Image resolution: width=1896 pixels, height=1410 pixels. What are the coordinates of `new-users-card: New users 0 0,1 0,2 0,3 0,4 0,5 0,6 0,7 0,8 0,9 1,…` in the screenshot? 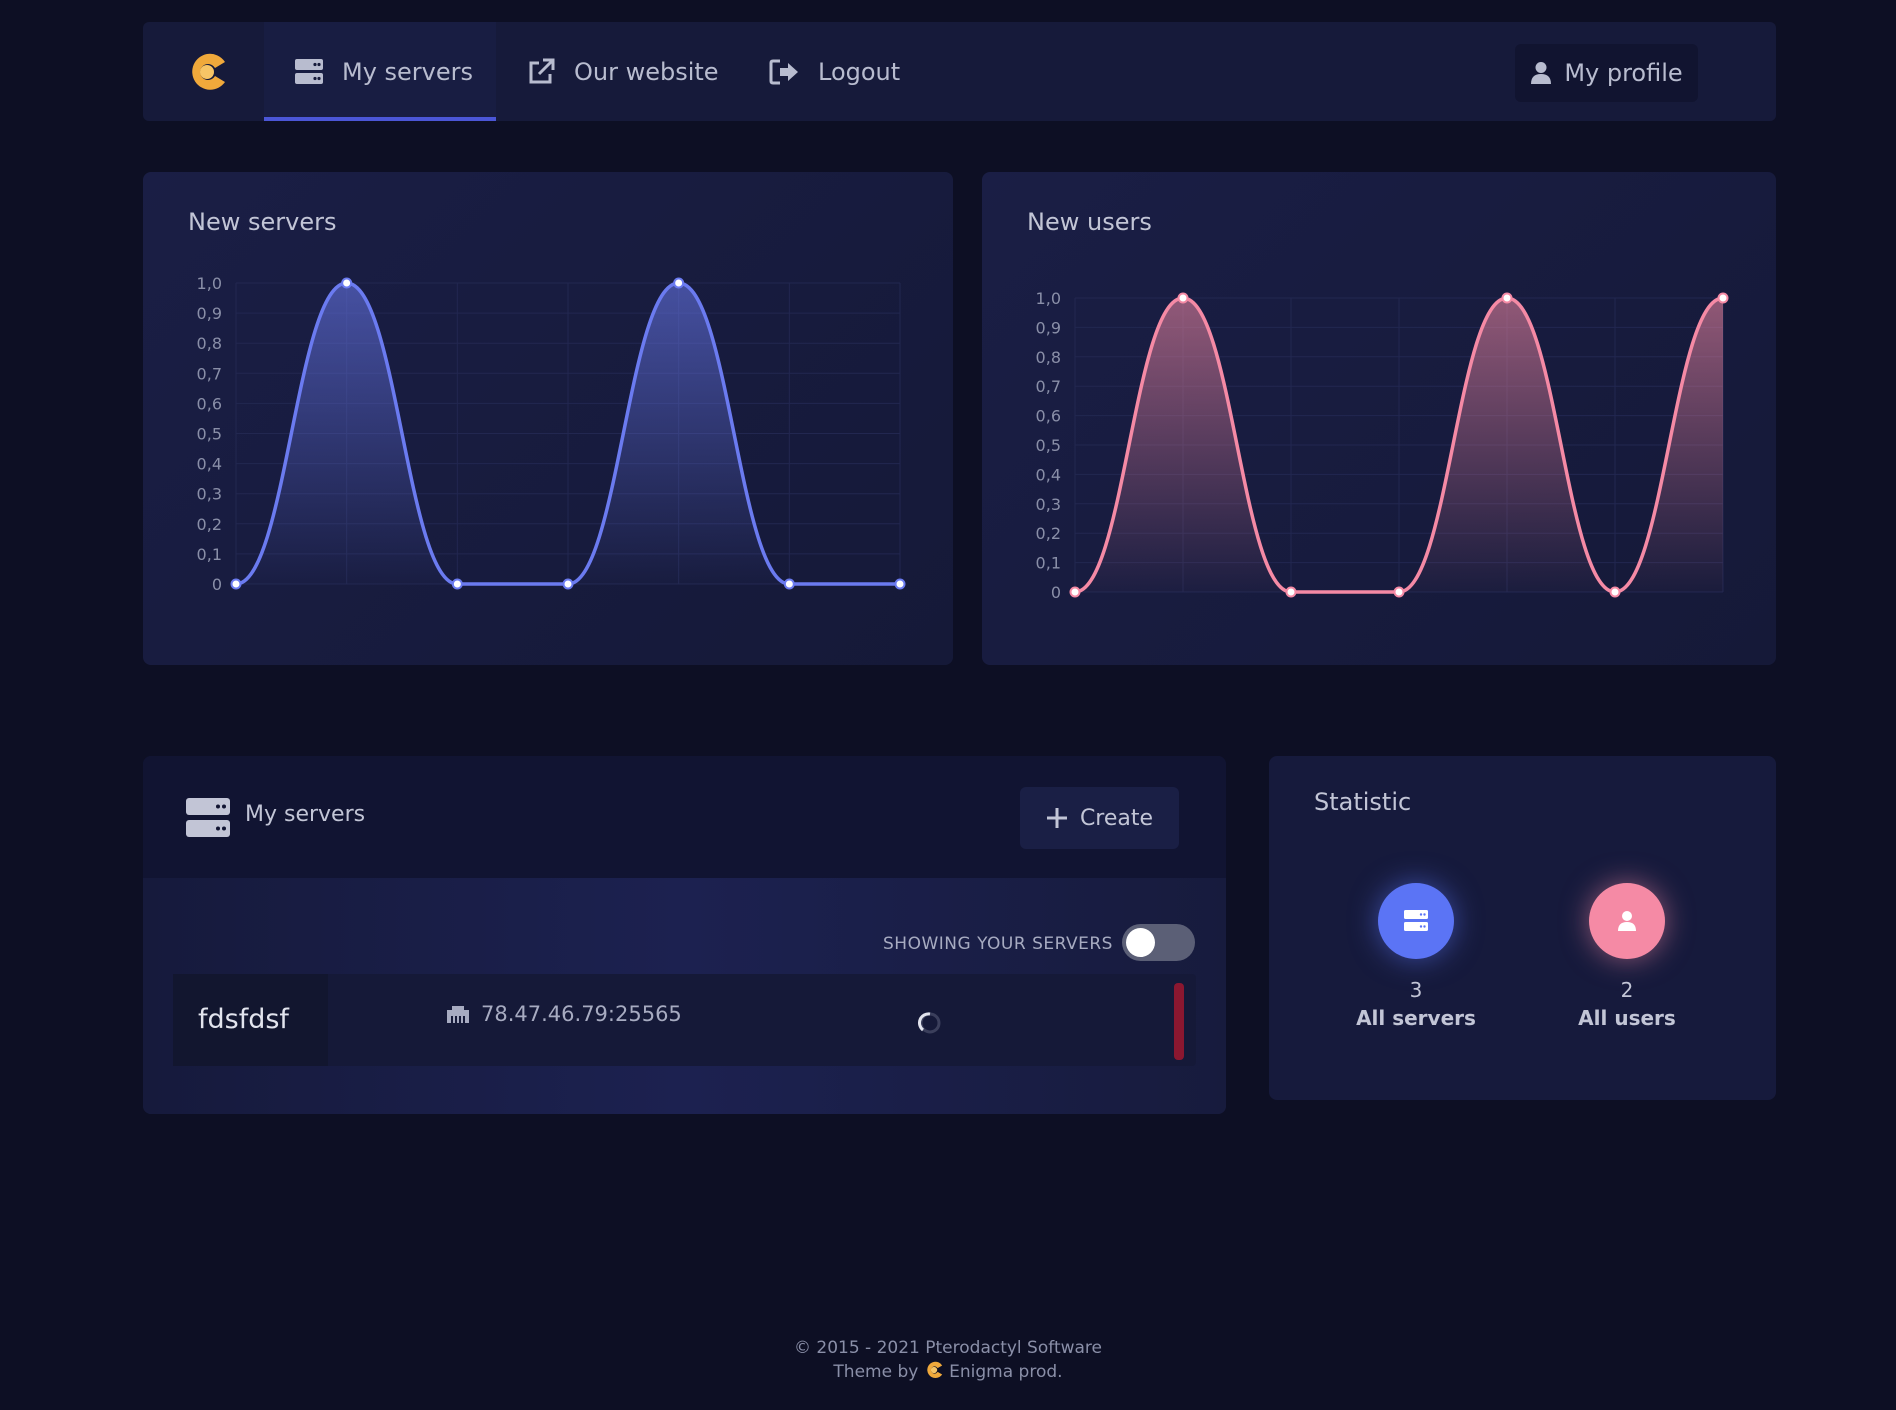 It's located at (1379, 418).